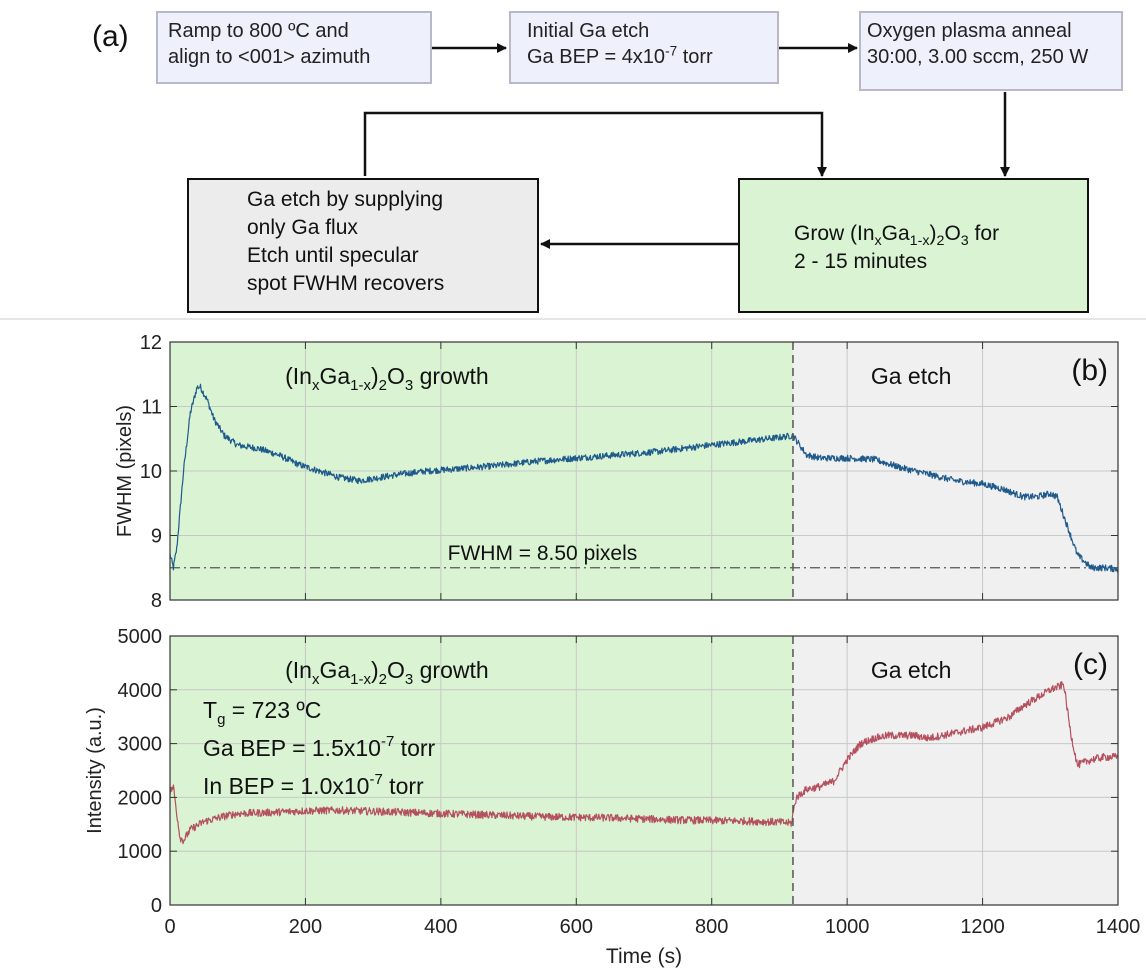 The height and width of the screenshot is (974, 1146). What do you see at coordinates (95, 770) in the screenshot?
I see `y-axis-label-c: Intensity (a.u.)` at bounding box center [95, 770].